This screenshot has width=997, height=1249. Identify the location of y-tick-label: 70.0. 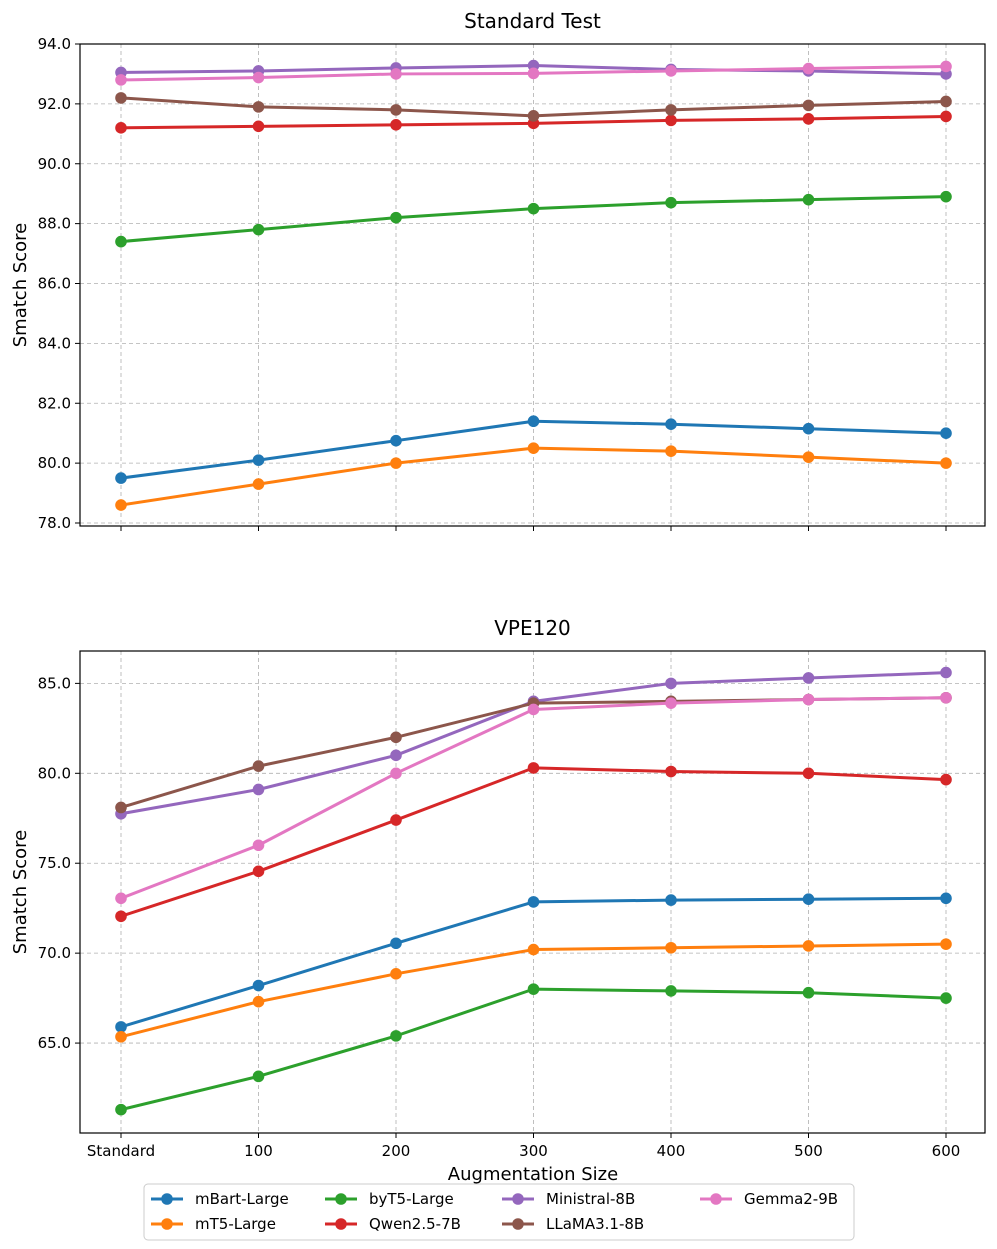
(54, 953).